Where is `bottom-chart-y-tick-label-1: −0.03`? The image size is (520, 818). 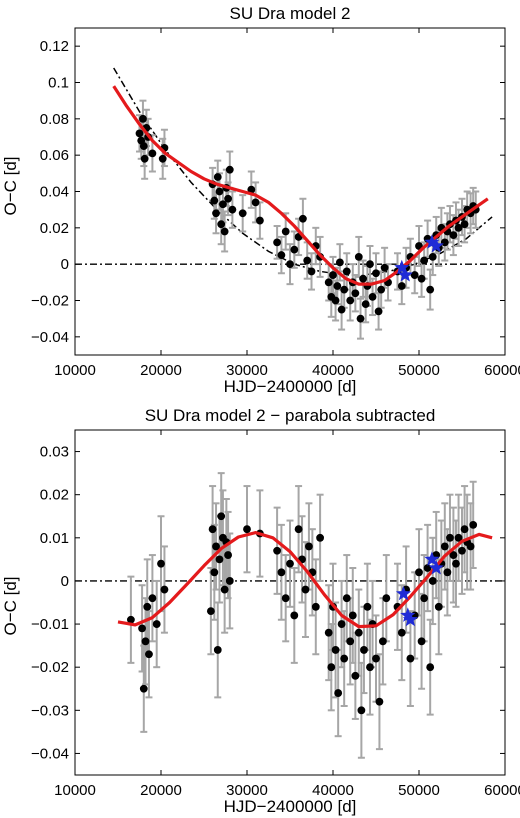 bottom-chart-y-tick-label-1: −0.03 is located at coordinates (50, 710).